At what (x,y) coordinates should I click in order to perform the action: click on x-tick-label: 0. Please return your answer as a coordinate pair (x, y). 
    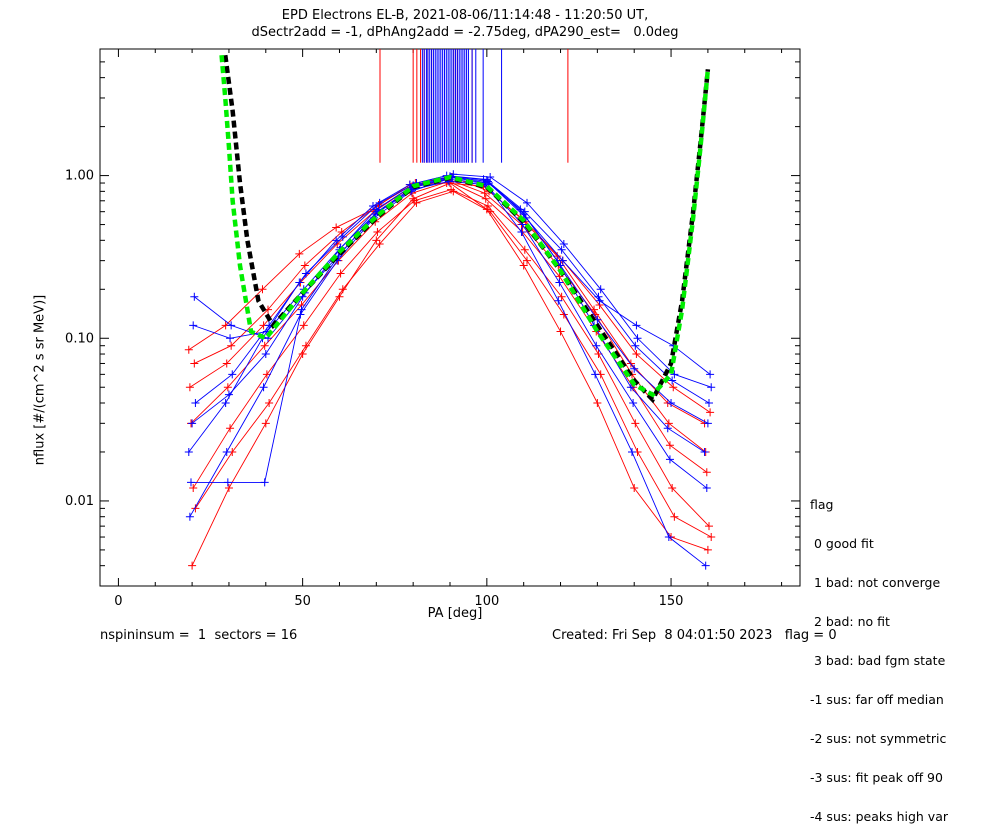
    Looking at the image, I should click on (118, 601).